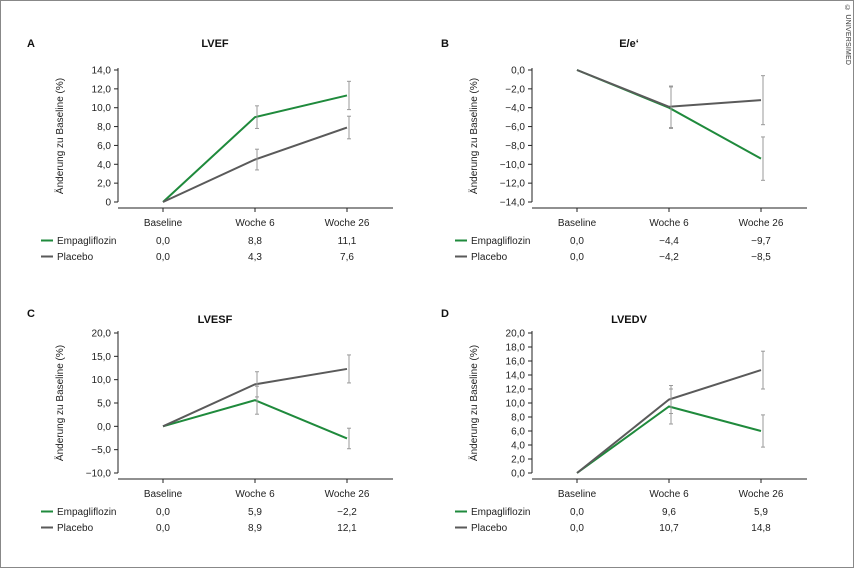 Image resolution: width=854 pixels, height=572 pixels. I want to click on y-tick-label: −4,0, so click(515, 108).